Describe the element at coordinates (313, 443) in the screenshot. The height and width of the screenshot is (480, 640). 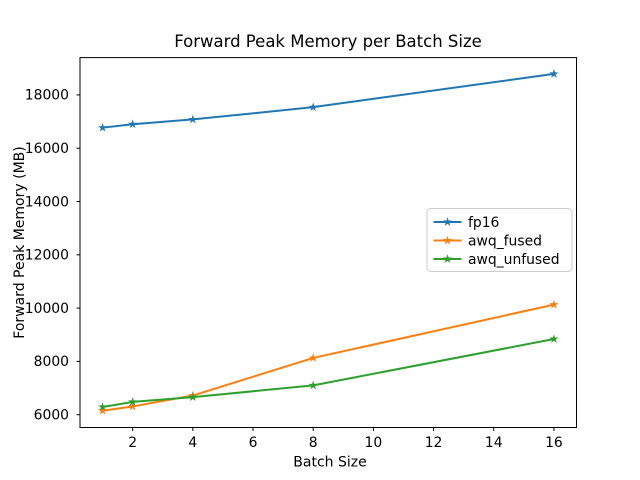
I see `x-tick-label: 8` at that location.